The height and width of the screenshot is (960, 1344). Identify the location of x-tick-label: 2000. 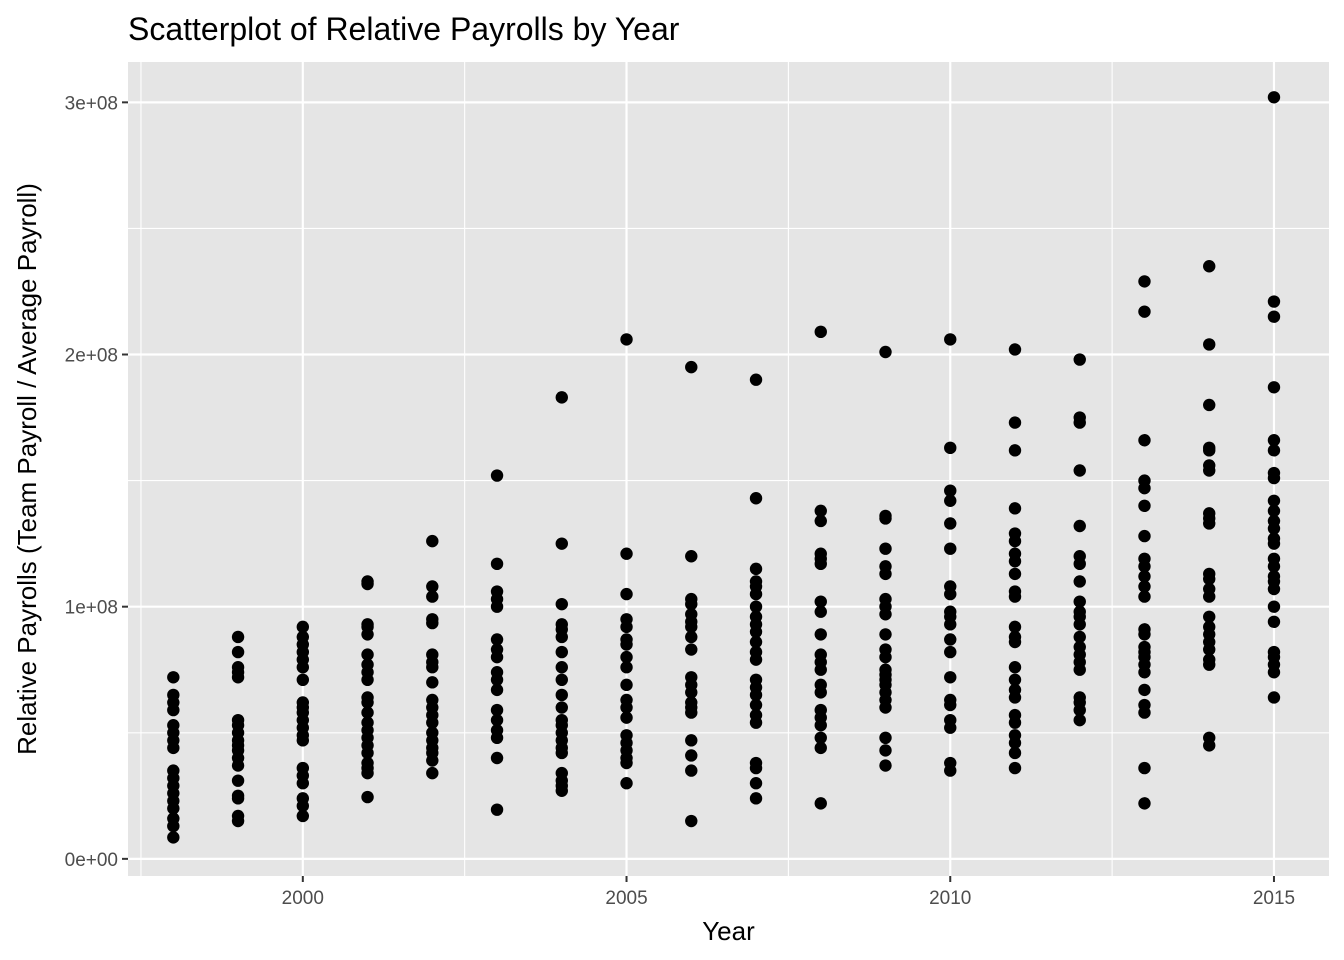
(303, 898).